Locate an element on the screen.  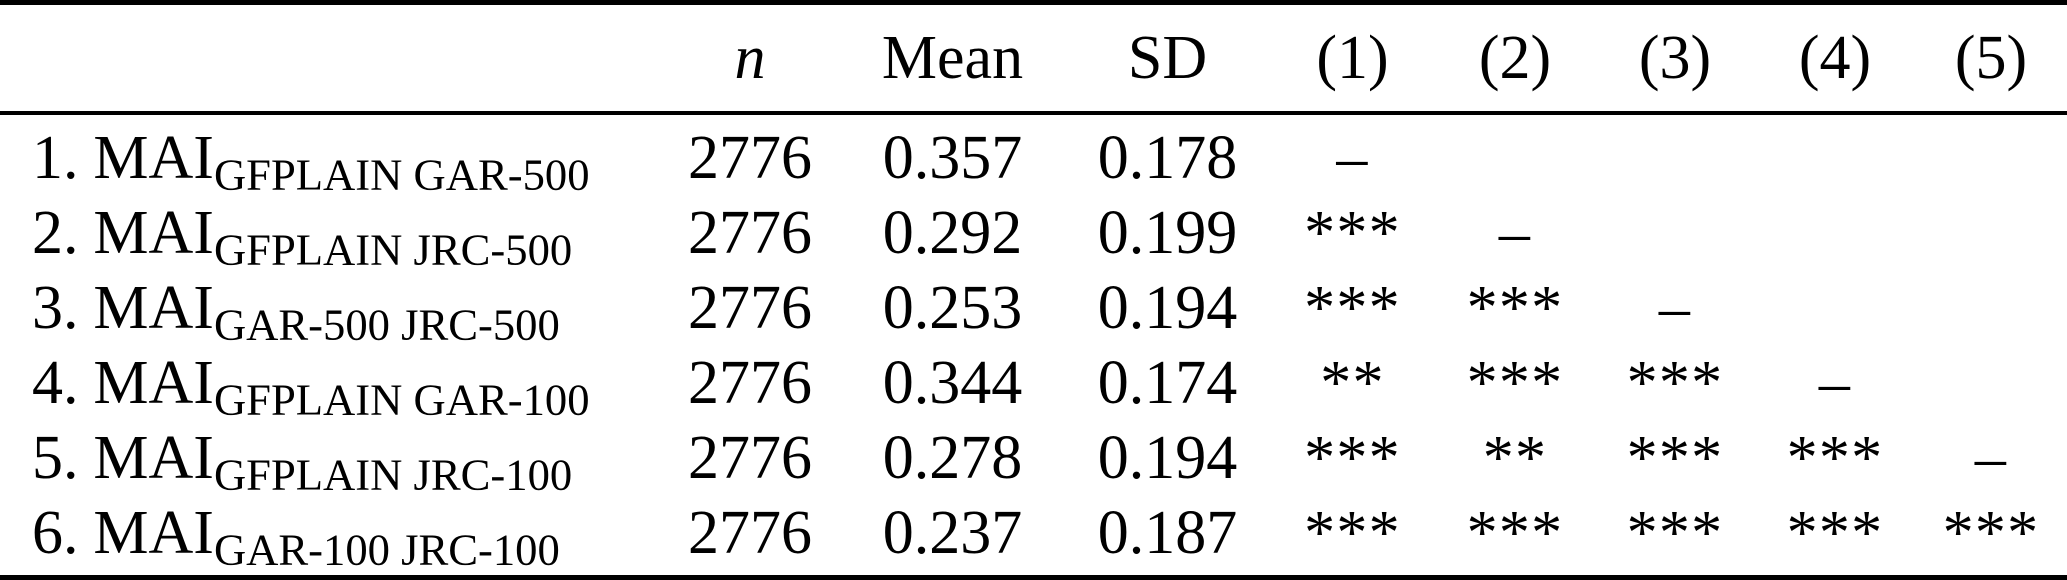
mean-cell: 0.237 is located at coordinates (952, 533).